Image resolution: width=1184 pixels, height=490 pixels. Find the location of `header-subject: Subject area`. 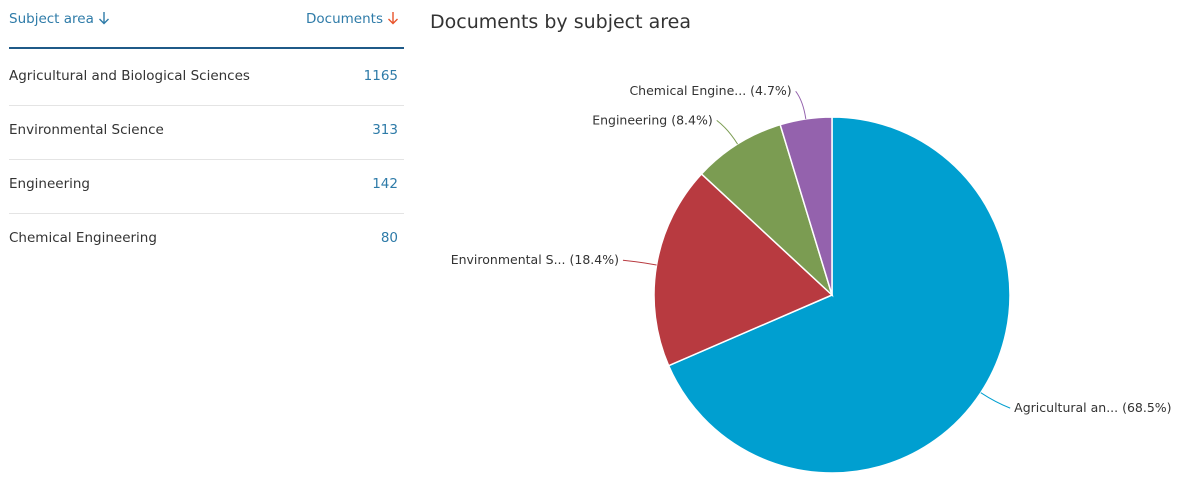

header-subject: Subject area is located at coordinates (59, 19).